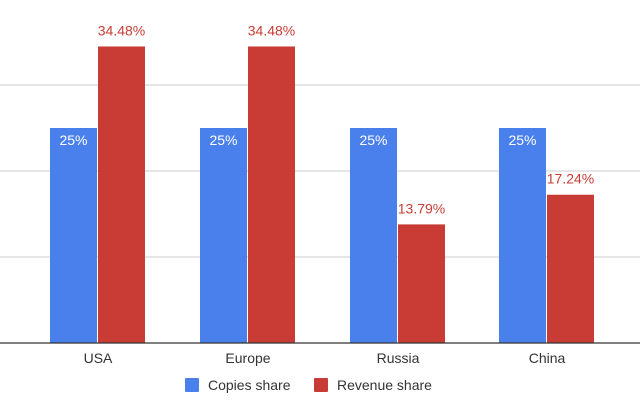 This screenshot has height=412, width=640. I want to click on legend-swatch-copies, so click(192, 385).